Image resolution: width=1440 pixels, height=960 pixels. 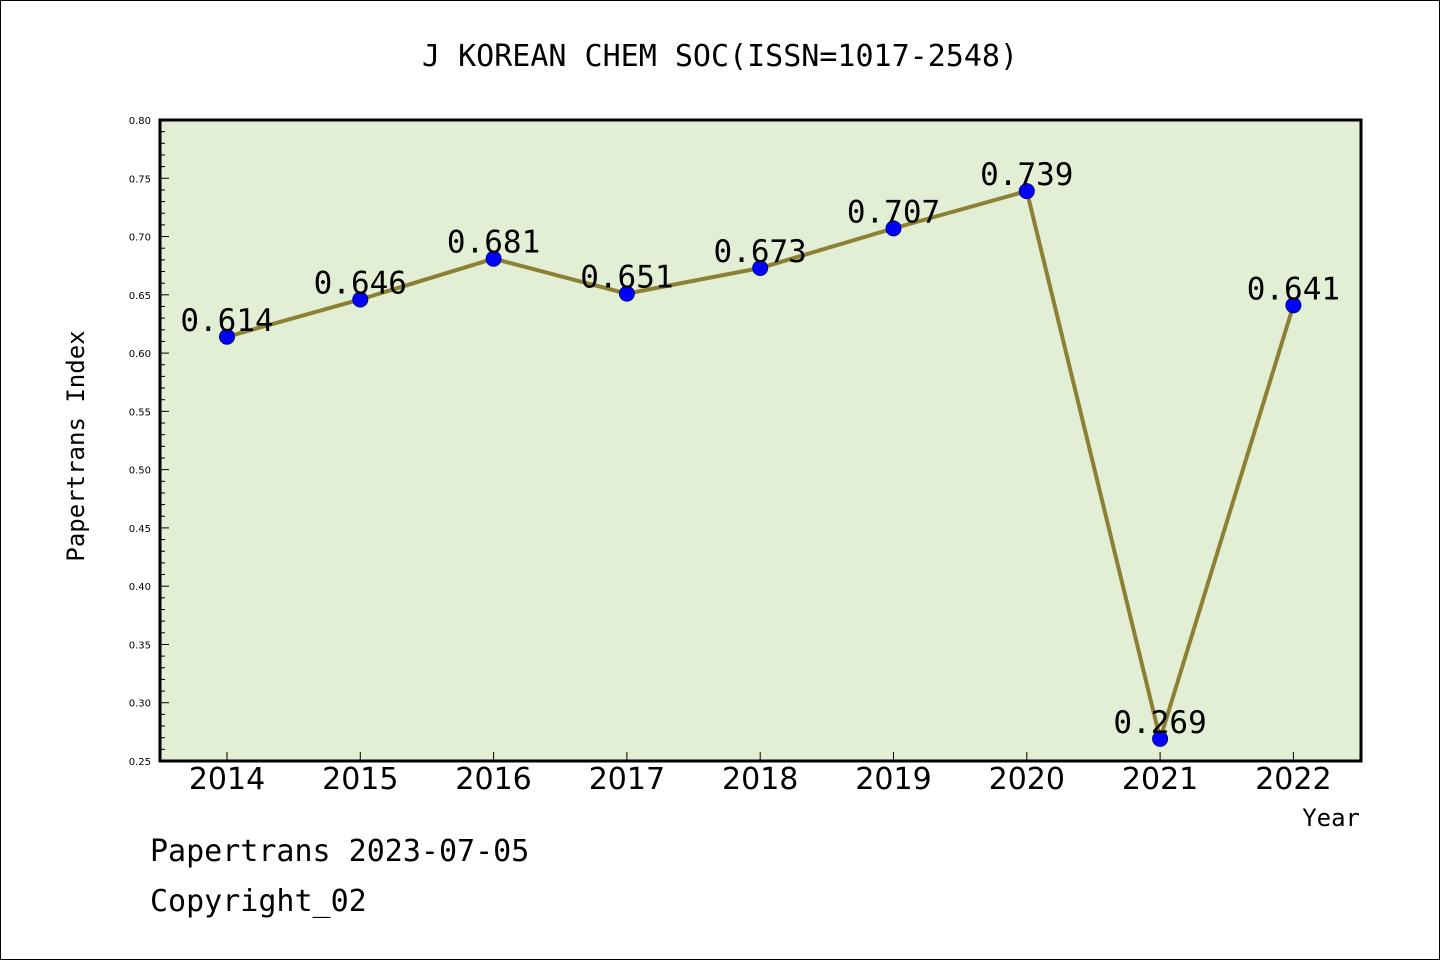 I want to click on y-tick-label: 0.40, so click(x=140, y=587).